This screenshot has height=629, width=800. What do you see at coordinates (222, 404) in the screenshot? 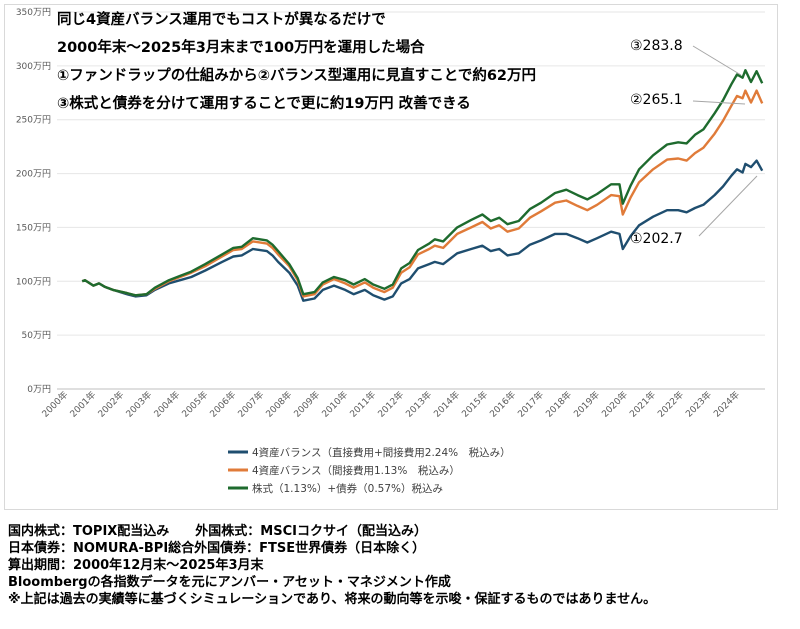
I see `x-tick-label: 2006年` at bounding box center [222, 404].